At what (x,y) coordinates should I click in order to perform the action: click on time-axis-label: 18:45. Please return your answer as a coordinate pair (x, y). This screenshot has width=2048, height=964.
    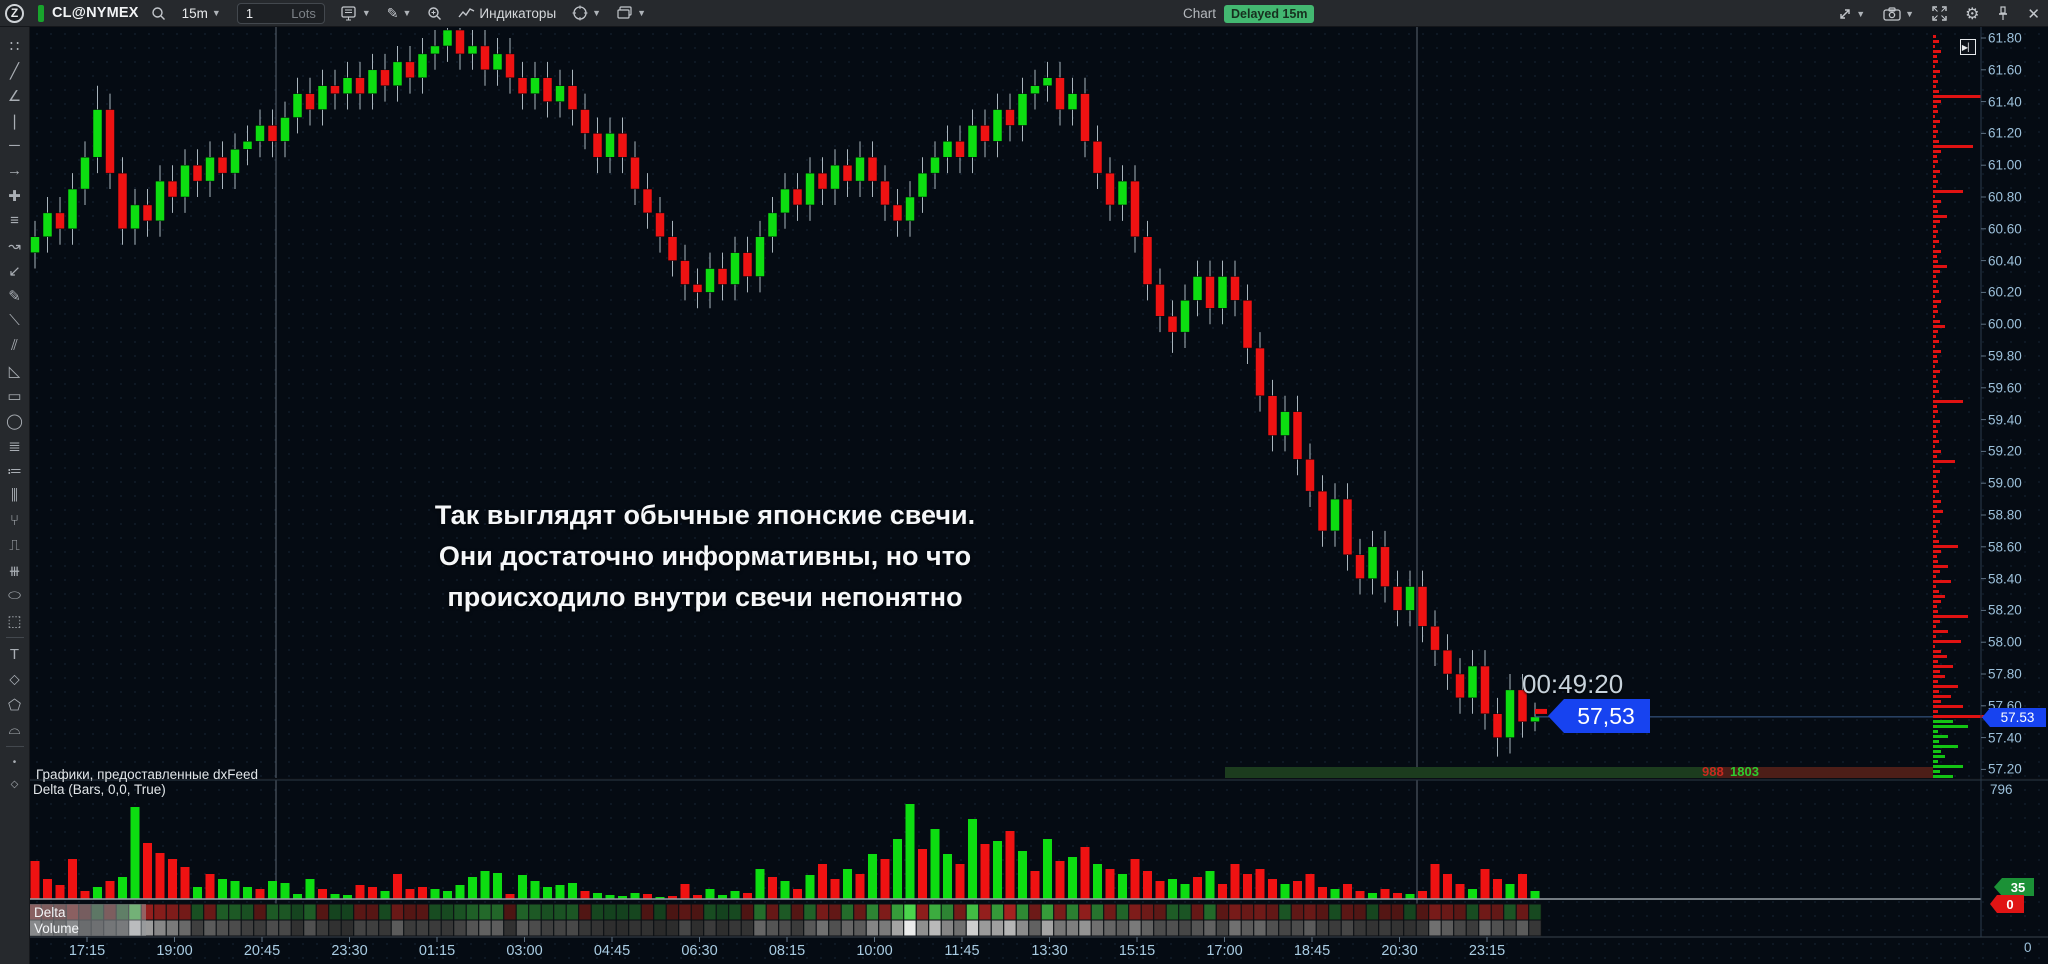
    Looking at the image, I should click on (1312, 951).